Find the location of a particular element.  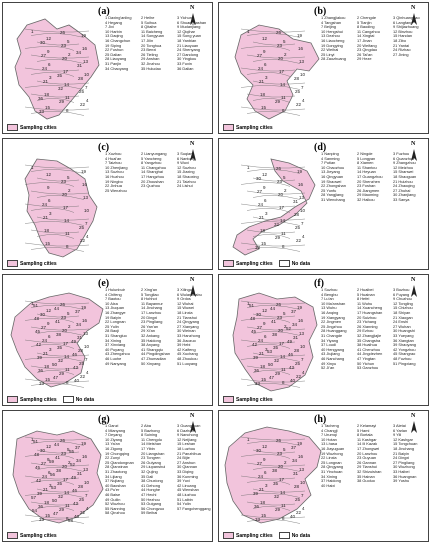

province-outline is located at coordinates (61, 208).